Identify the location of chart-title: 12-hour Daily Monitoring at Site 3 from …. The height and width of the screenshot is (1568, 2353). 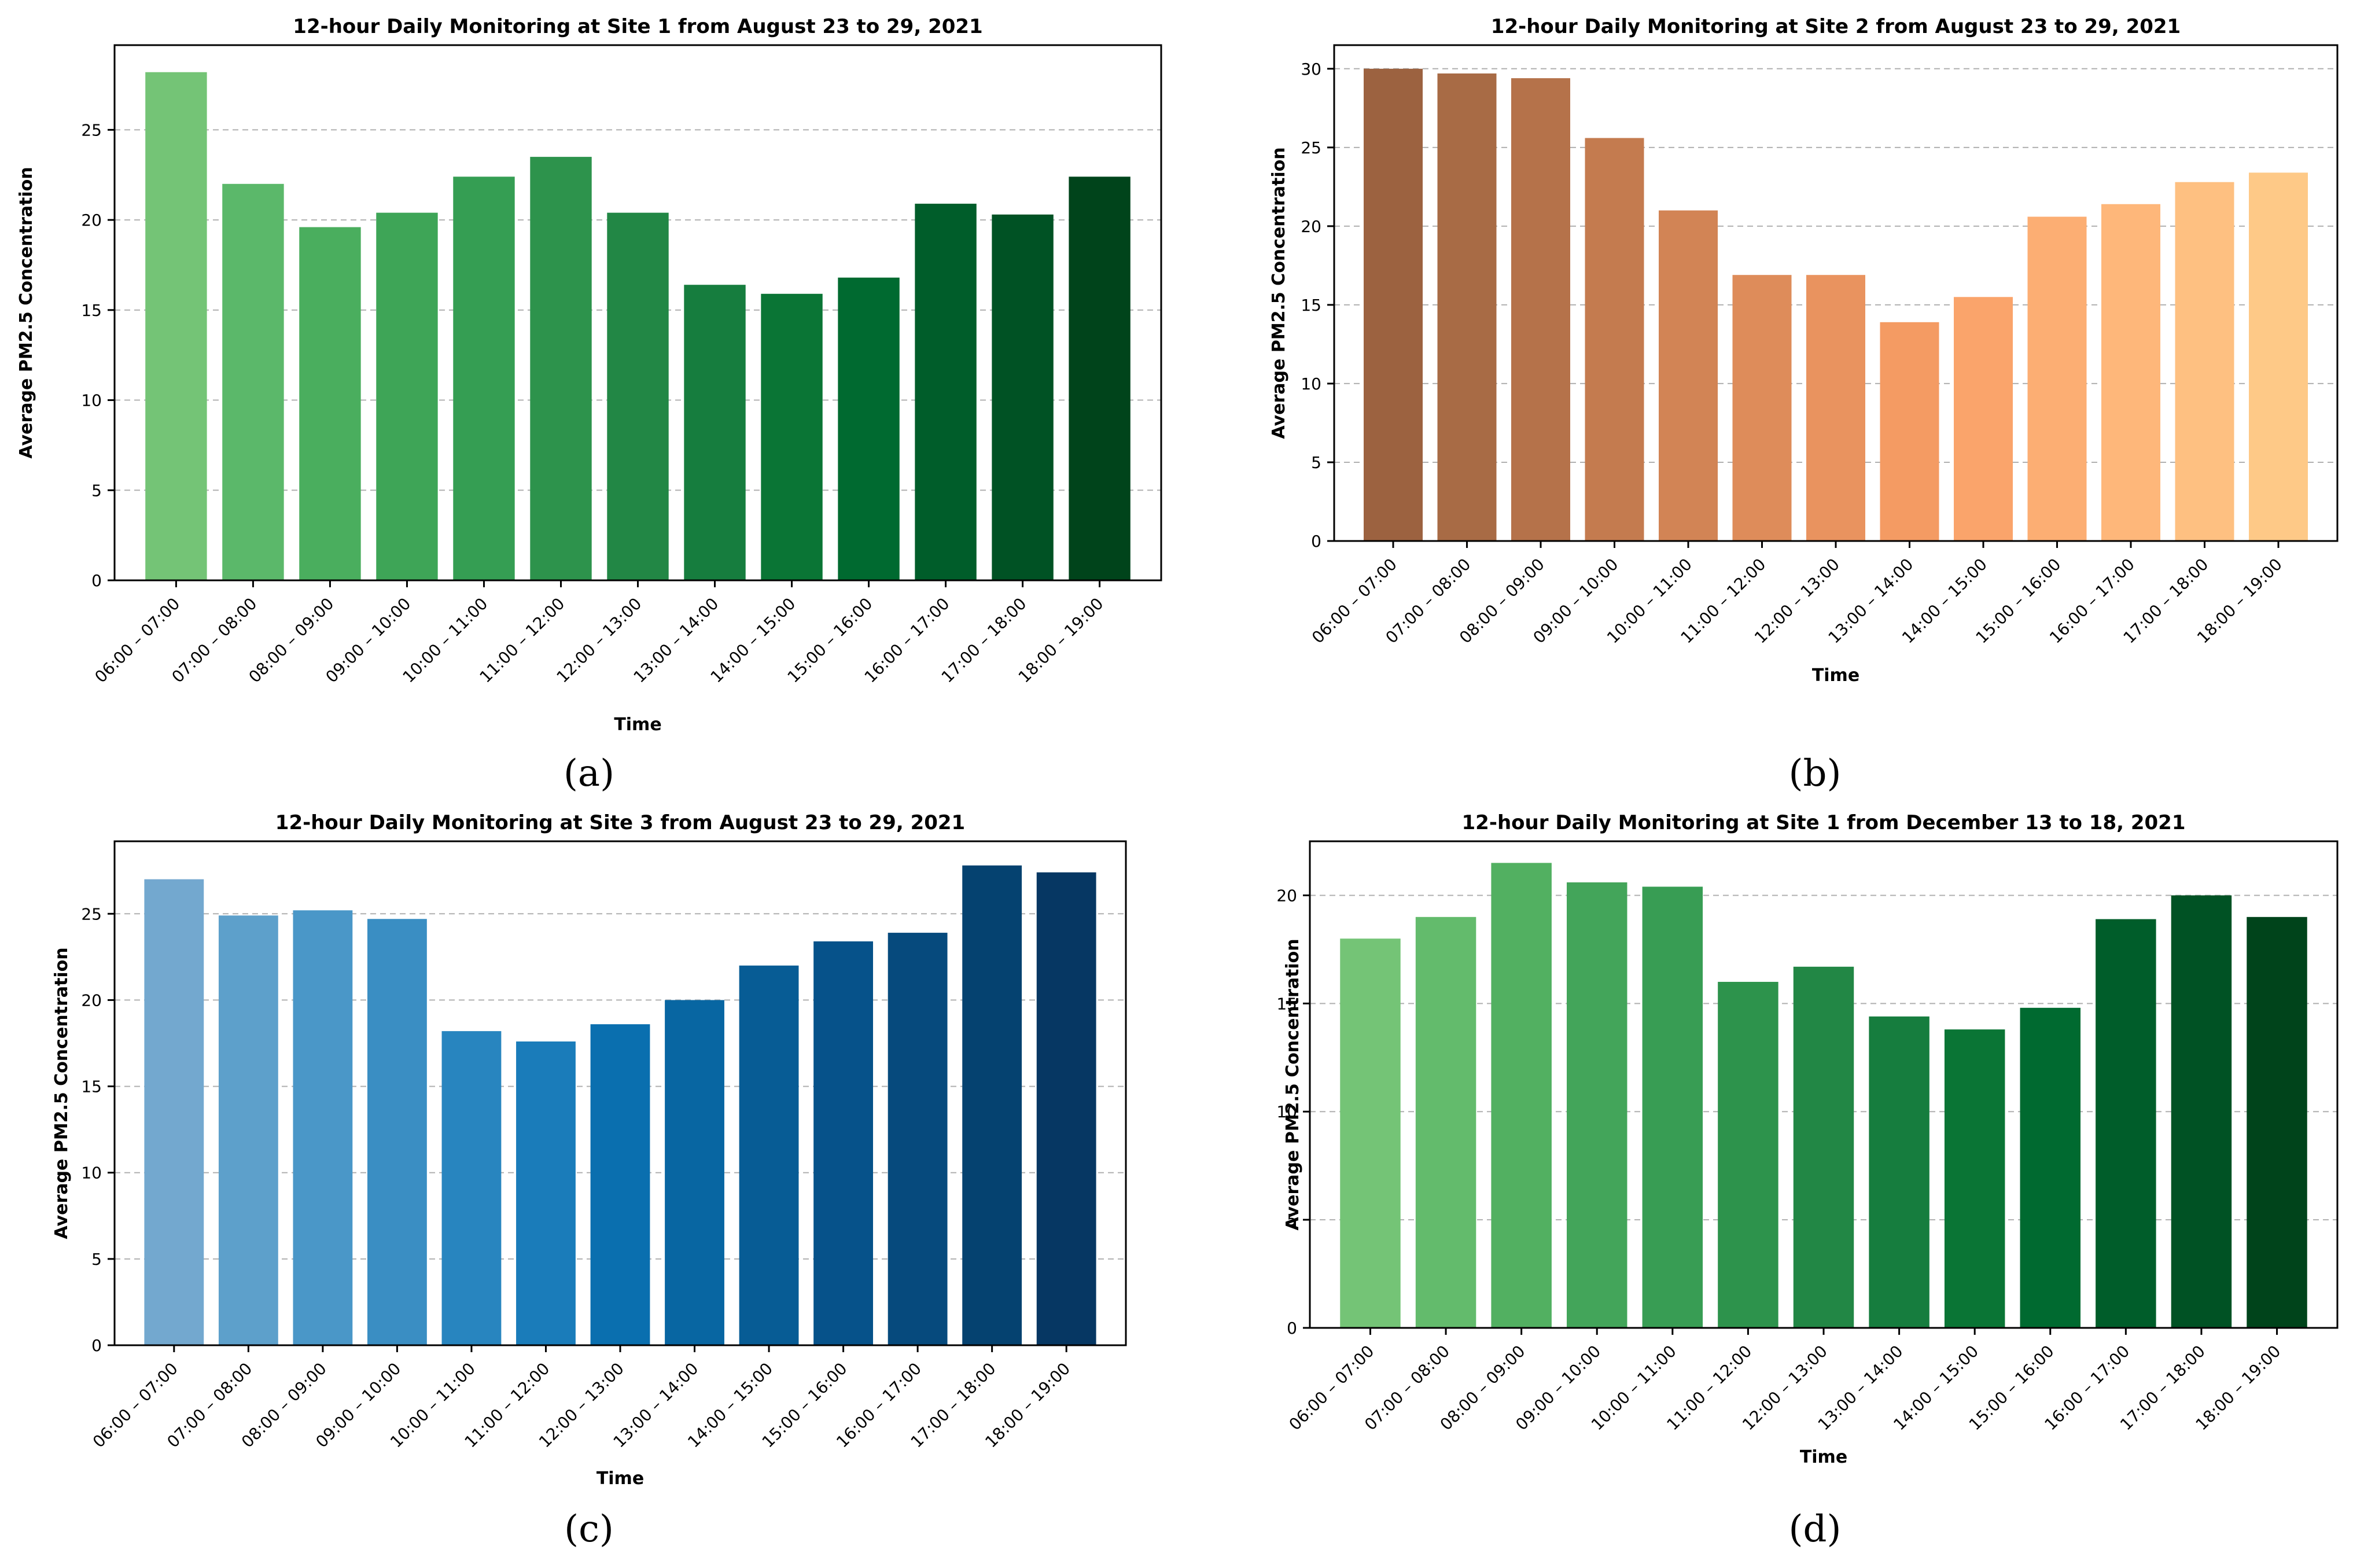
(620, 823).